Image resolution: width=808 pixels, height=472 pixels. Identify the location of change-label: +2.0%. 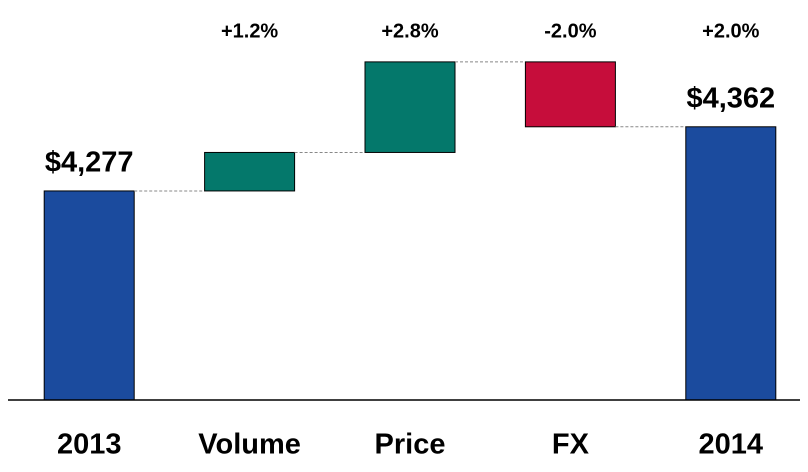
(730, 31).